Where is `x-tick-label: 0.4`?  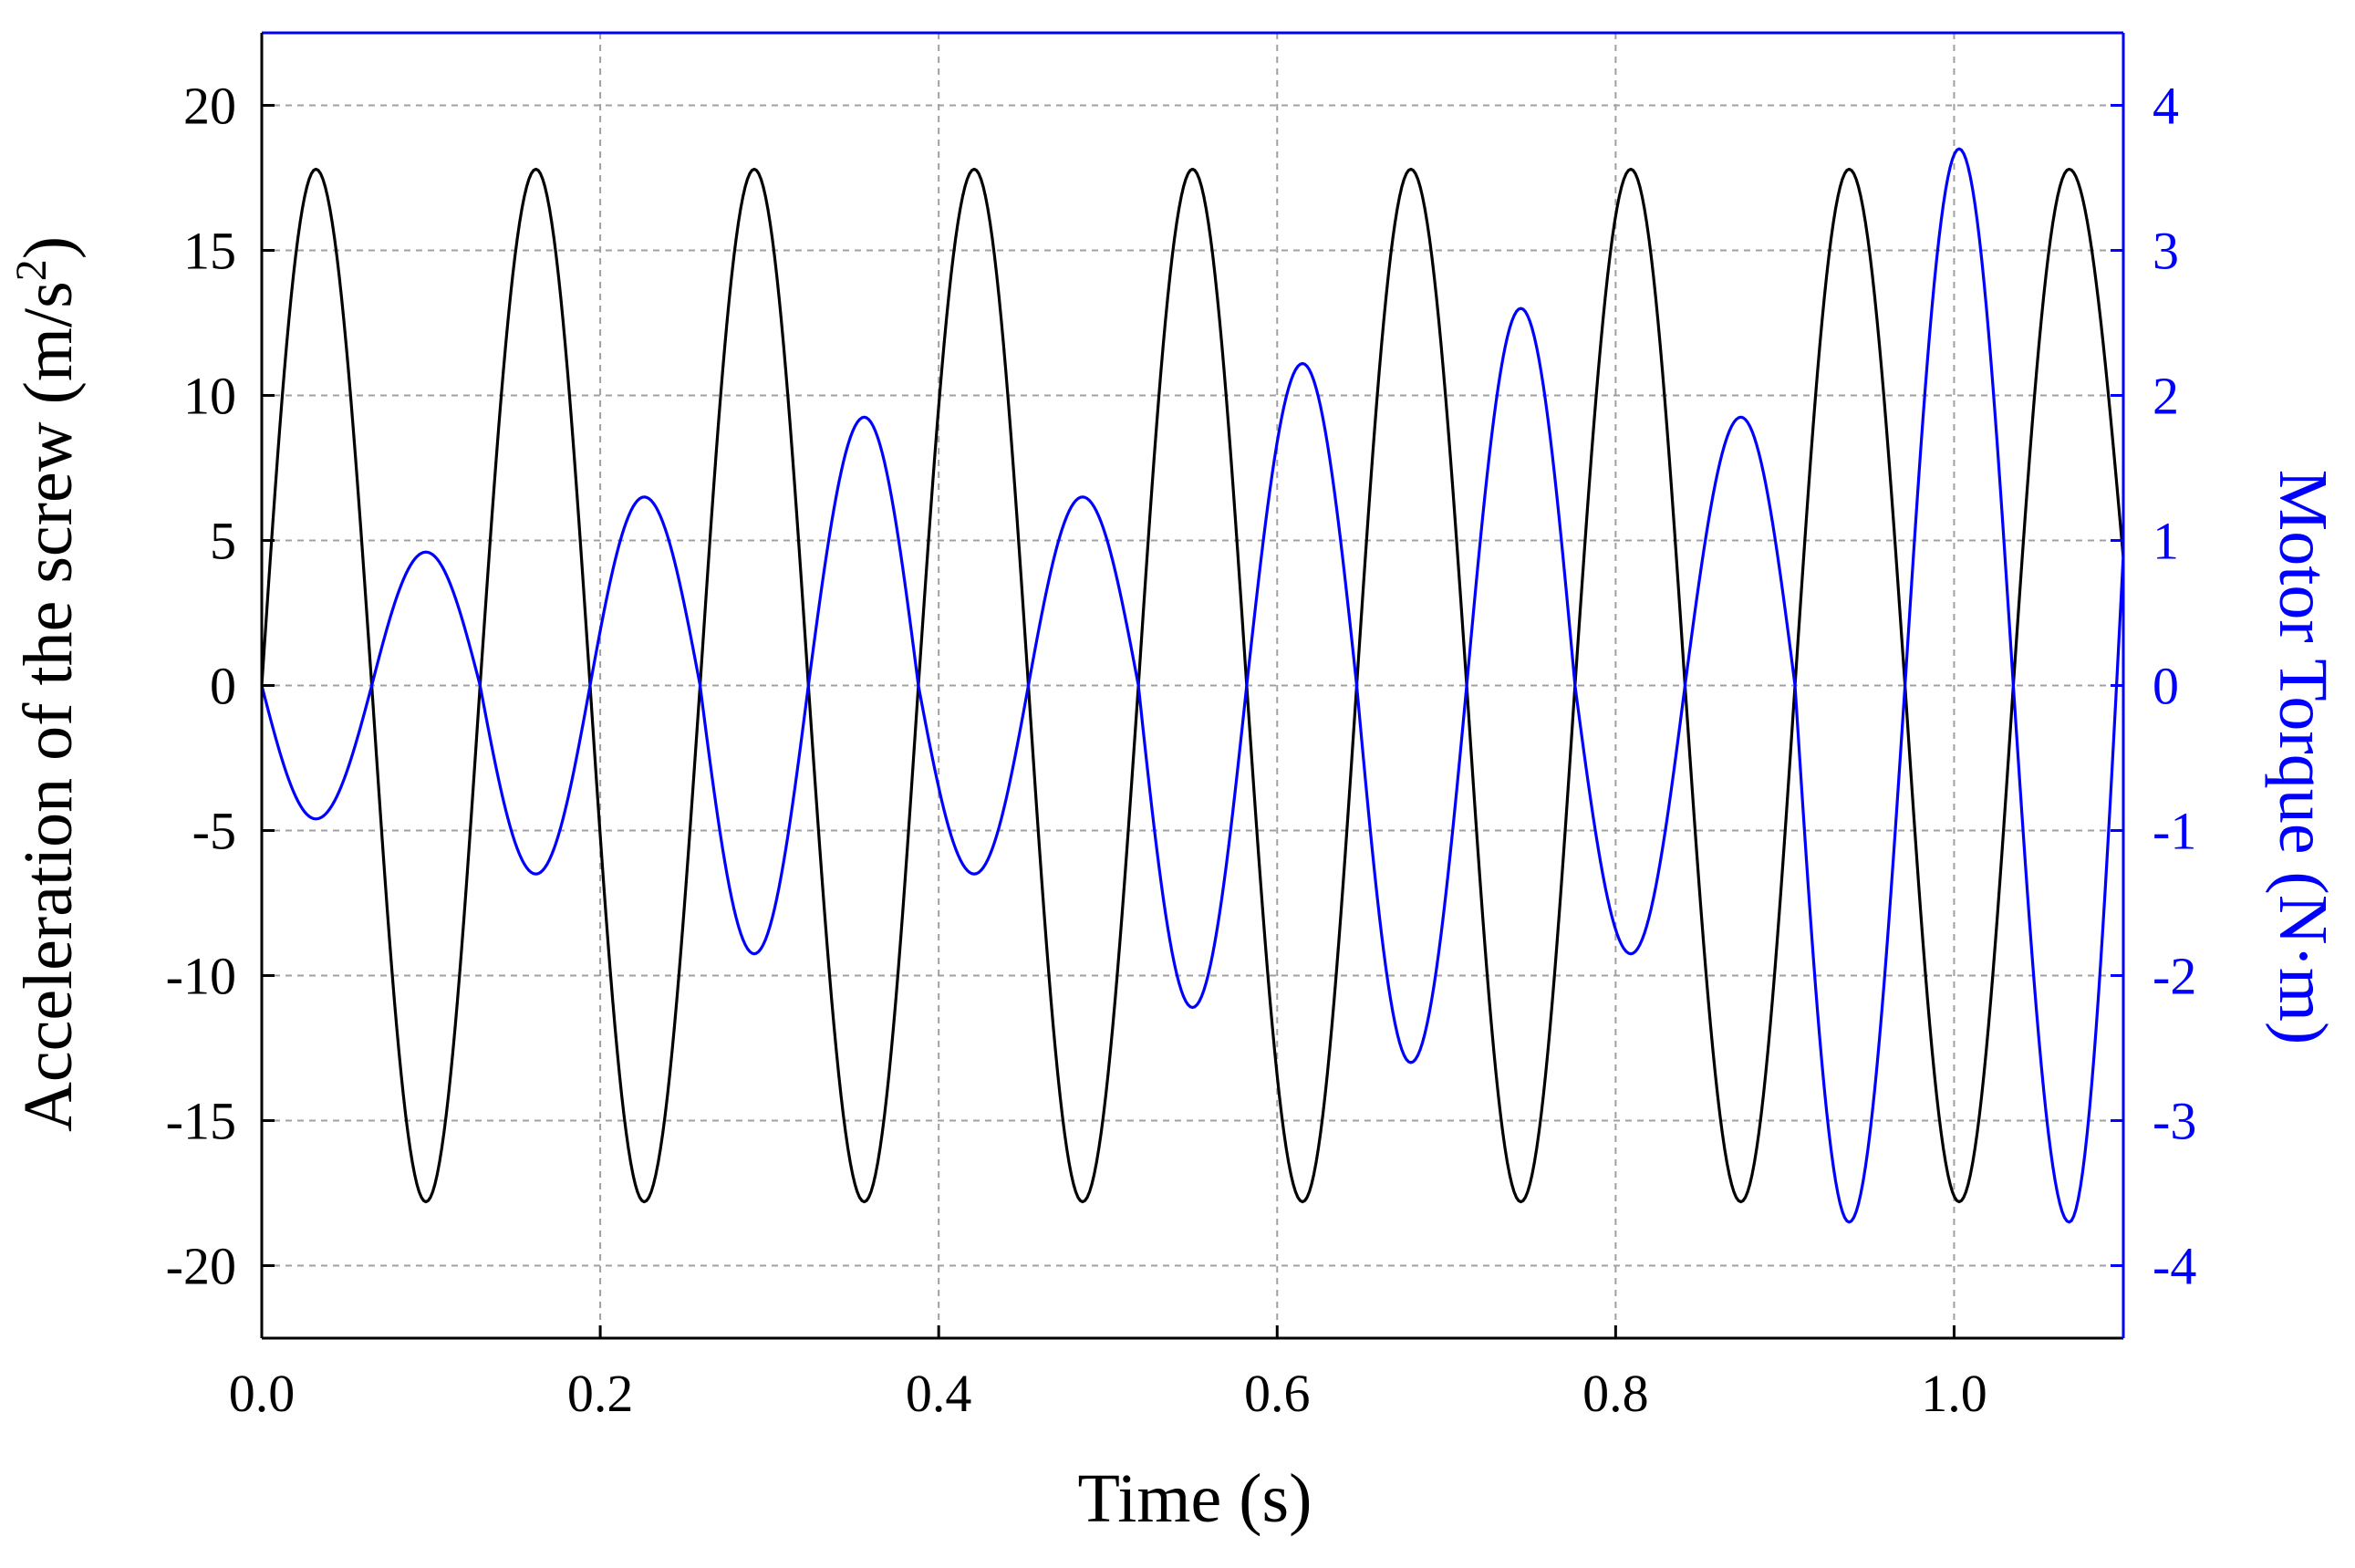 x-tick-label: 0.4 is located at coordinates (939, 1393).